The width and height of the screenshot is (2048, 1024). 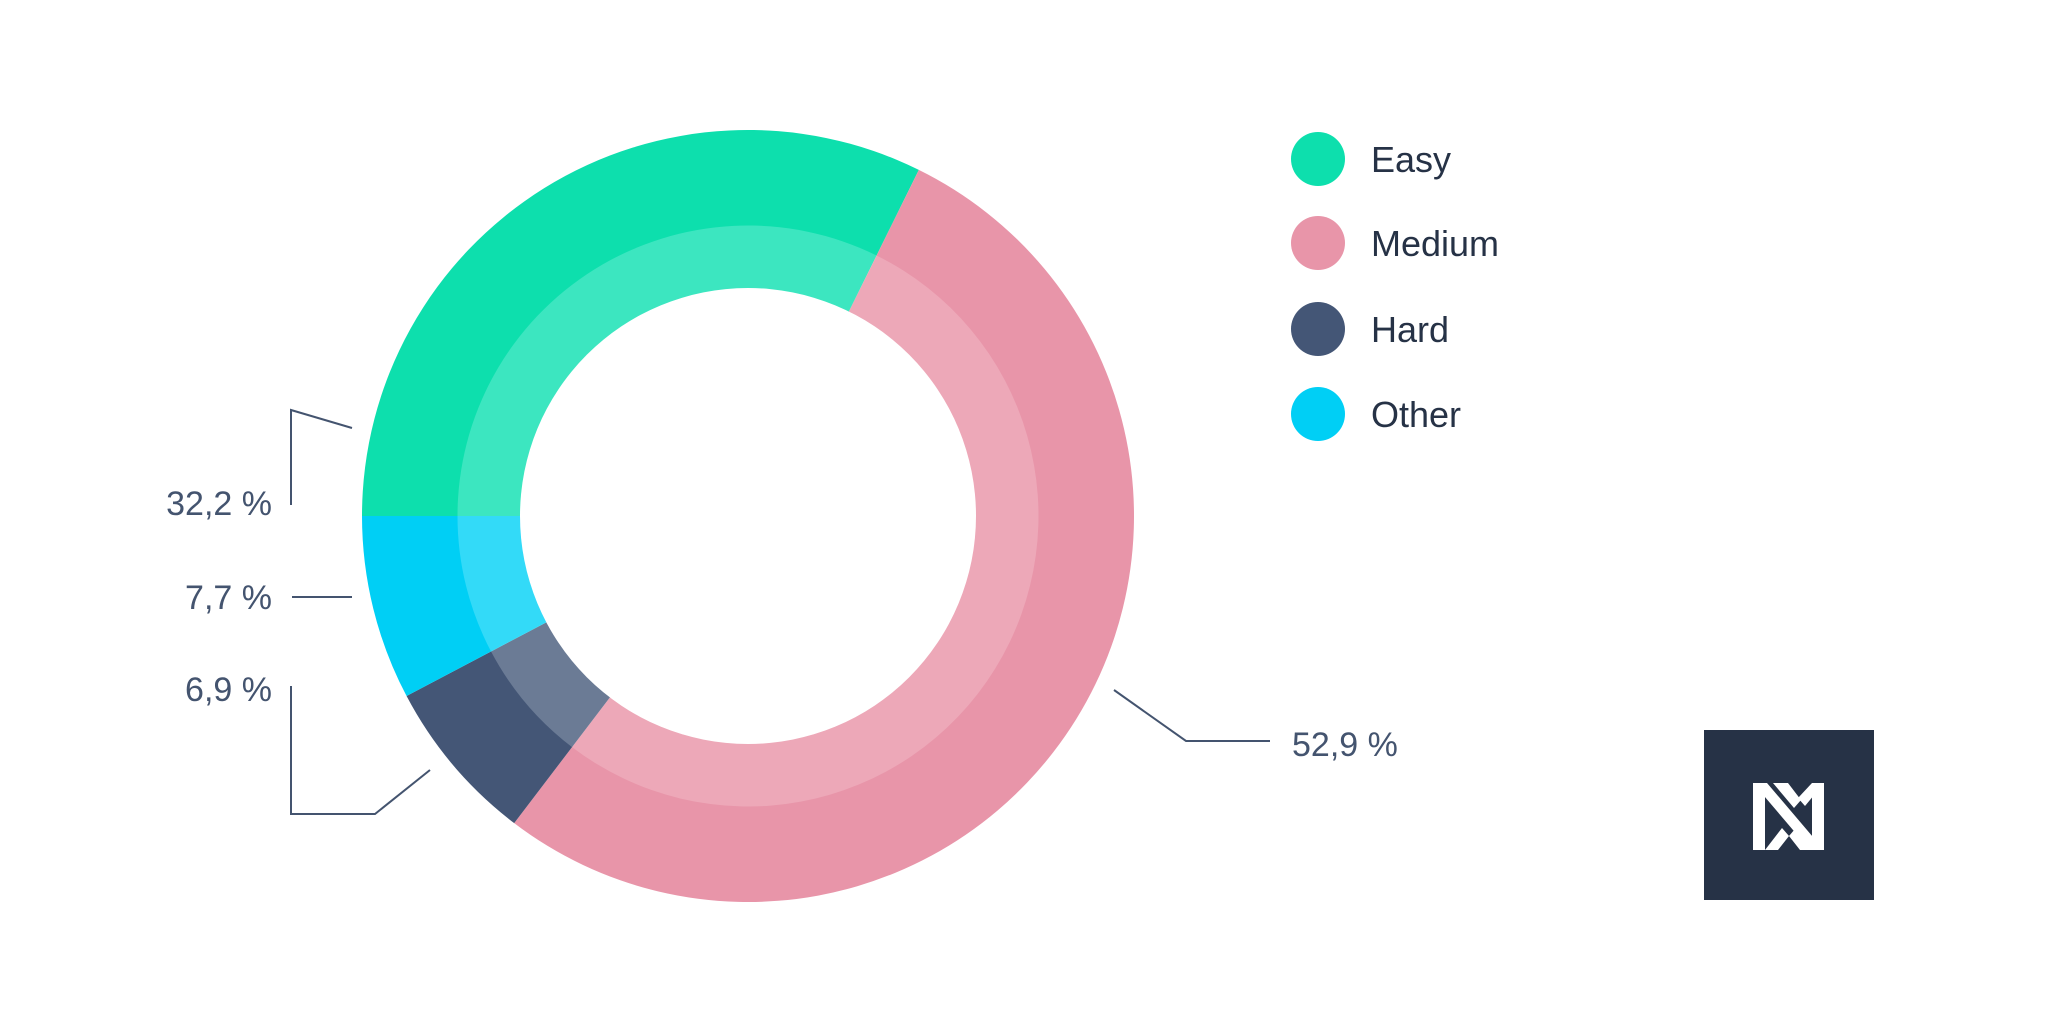 I want to click on slice-inner-hard, so click(x=551, y=685).